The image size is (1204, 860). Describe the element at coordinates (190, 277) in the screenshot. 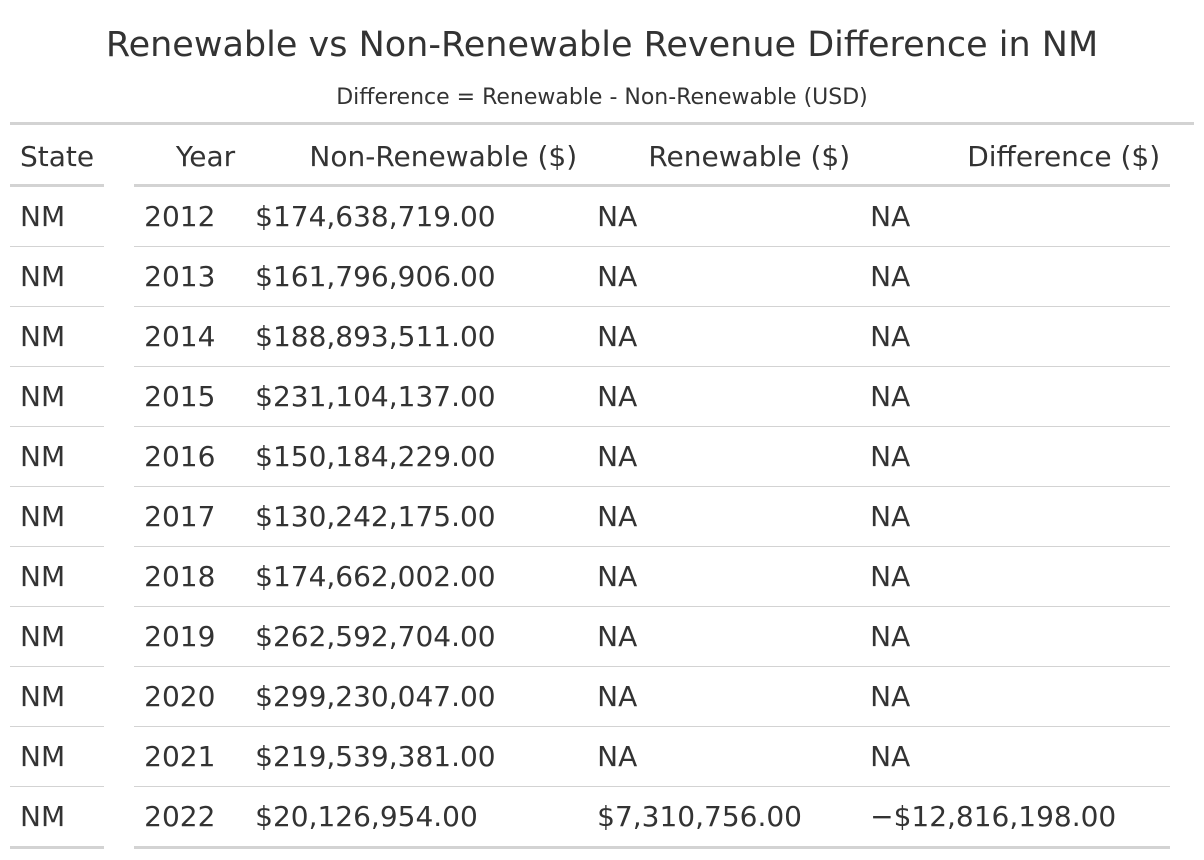

I see `cell-year: 2013` at that location.